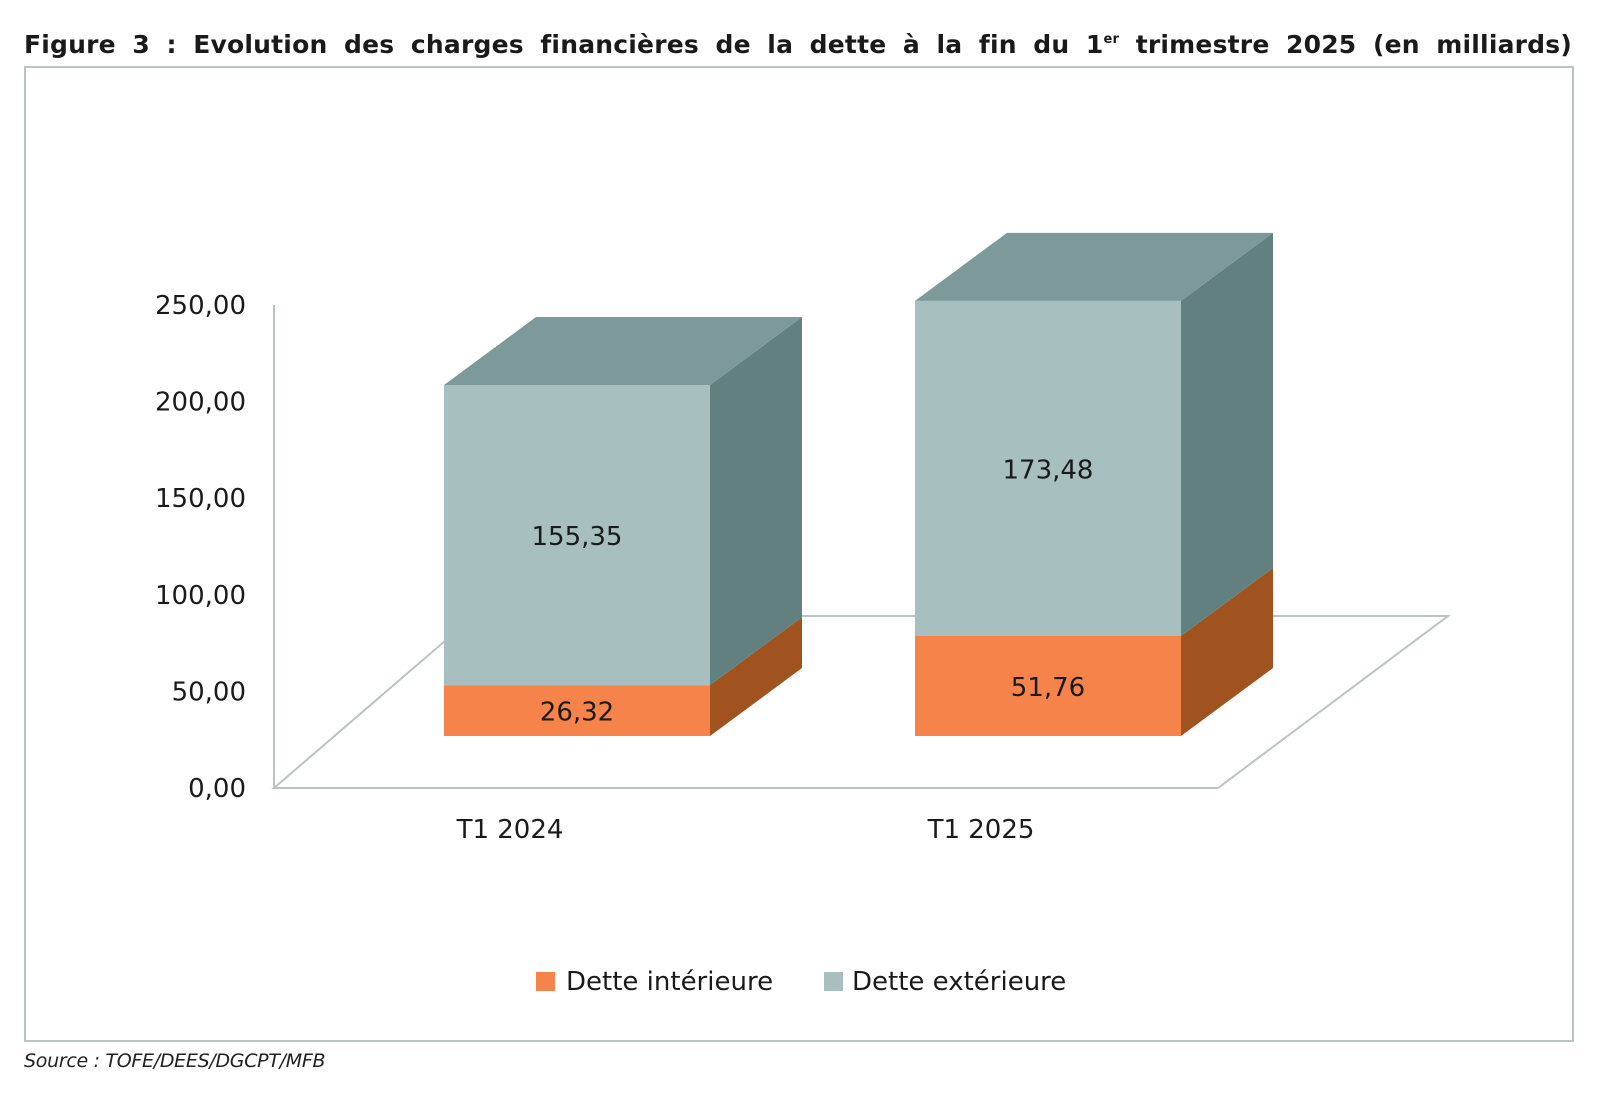 This screenshot has width=1600, height=1102. What do you see at coordinates (200, 306) in the screenshot?
I see `y-tick-label: 250,00` at bounding box center [200, 306].